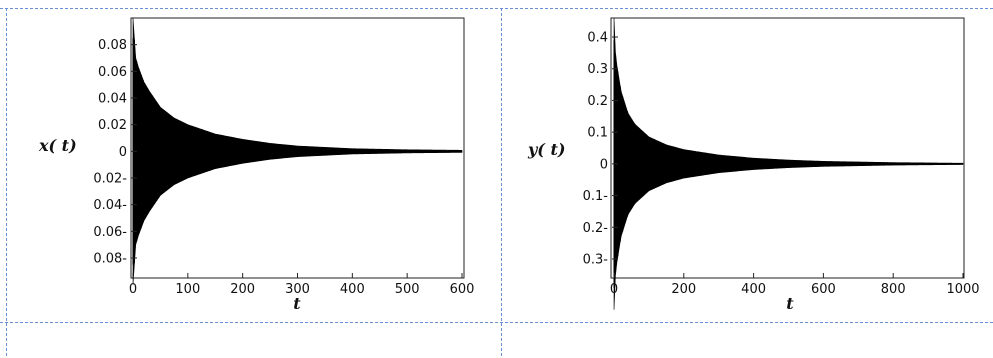  Describe the element at coordinates (110, 205) in the screenshot. I see `y-tick-label: 0.04-` at that location.